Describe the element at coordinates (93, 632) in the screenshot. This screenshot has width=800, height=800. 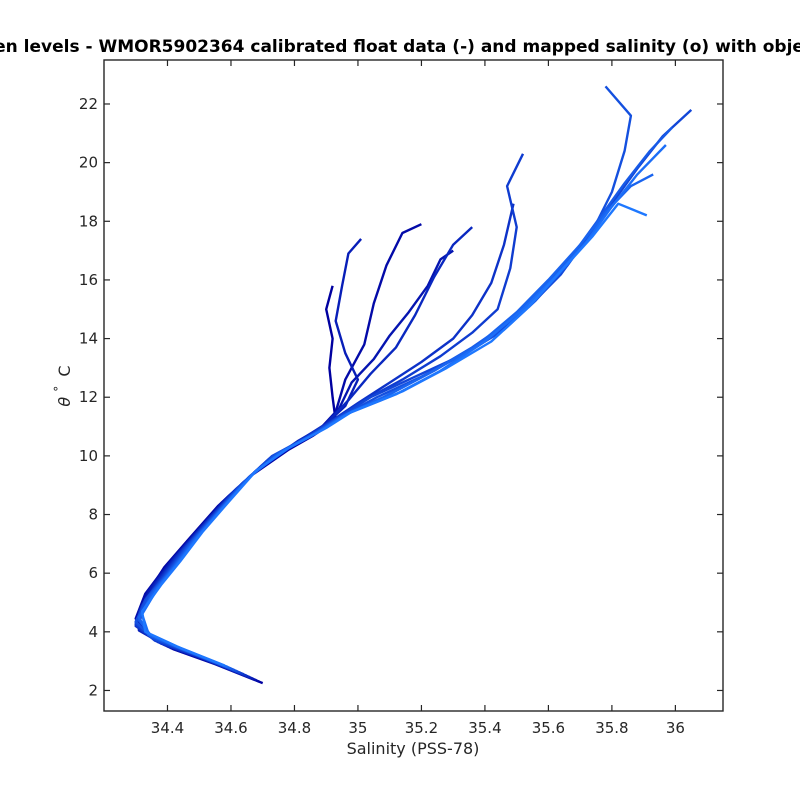
I see `y-tick-label: 4` at that location.